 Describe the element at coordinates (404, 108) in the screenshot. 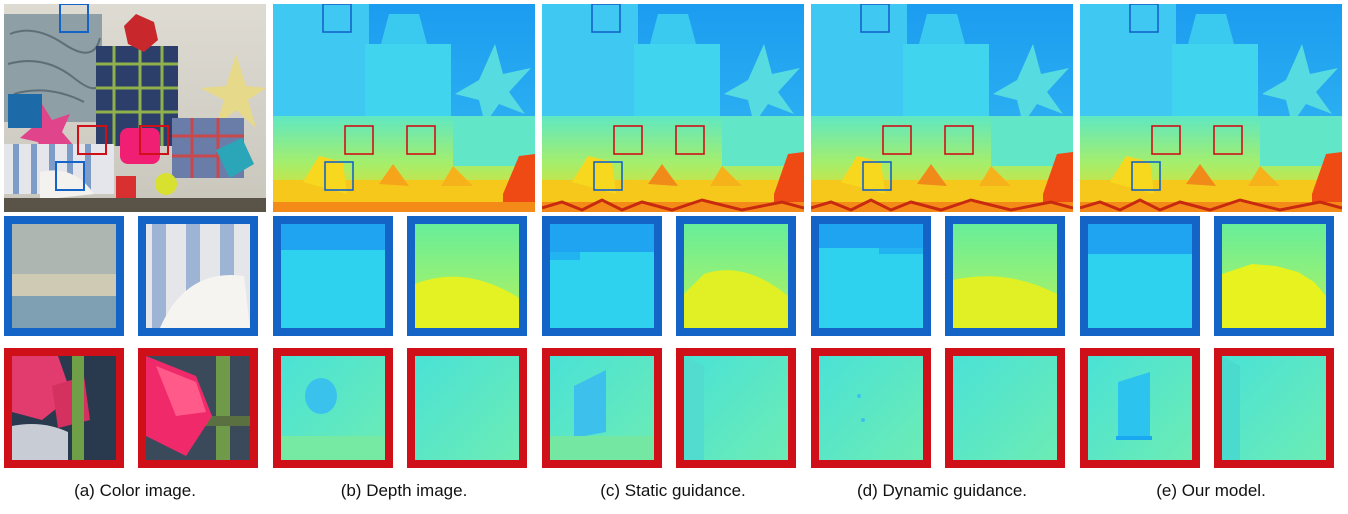

I see `depth-image-map` at that location.